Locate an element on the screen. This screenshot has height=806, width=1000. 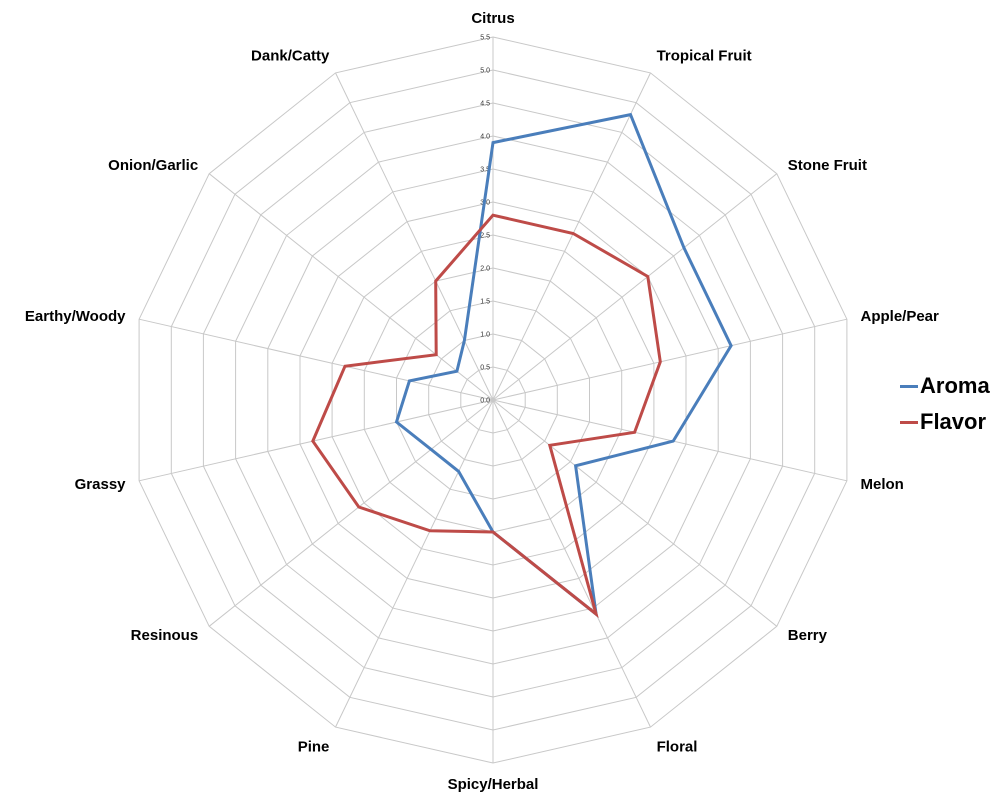
category-label-melon: Melon is located at coordinates (882, 484).